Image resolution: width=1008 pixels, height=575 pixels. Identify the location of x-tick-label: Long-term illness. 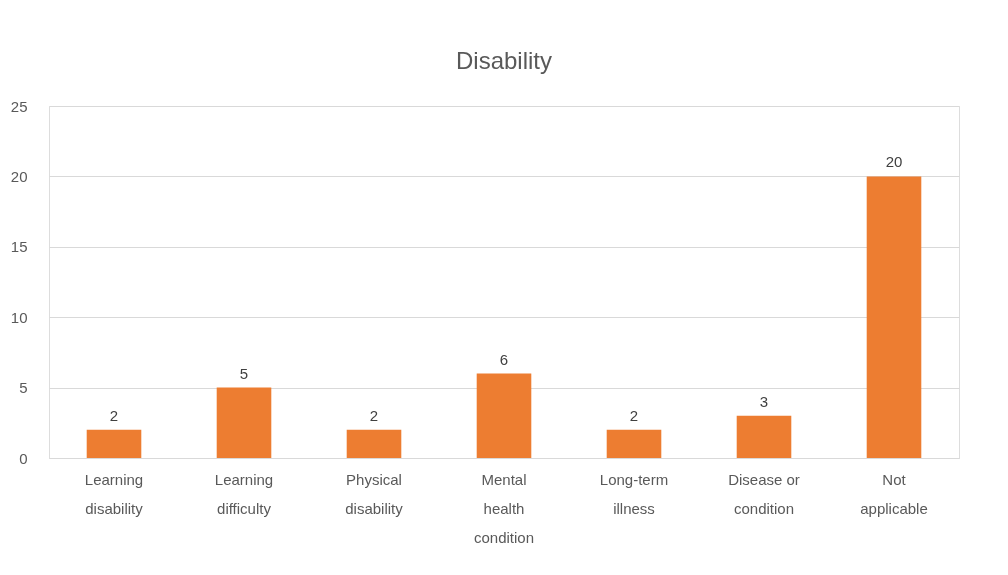
(634, 493).